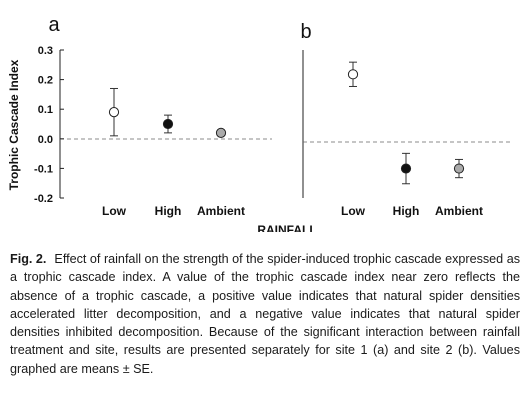 This screenshot has width=528, height=405. What do you see at coordinates (43, 199) in the screenshot?
I see `y-tick-label: -0.2` at bounding box center [43, 199].